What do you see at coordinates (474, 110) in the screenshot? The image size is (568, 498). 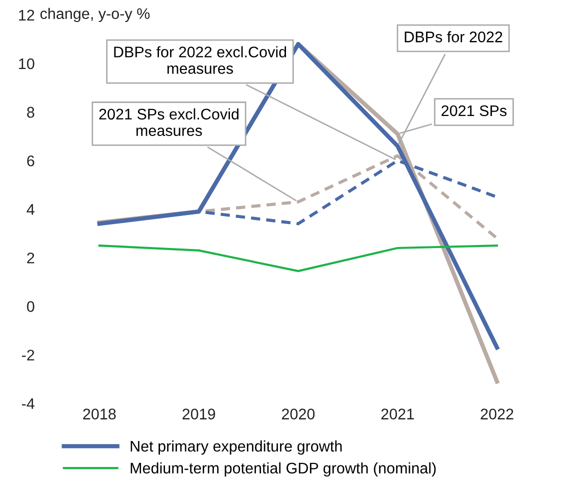 I see `annotation: 2021 SPs` at bounding box center [474, 110].